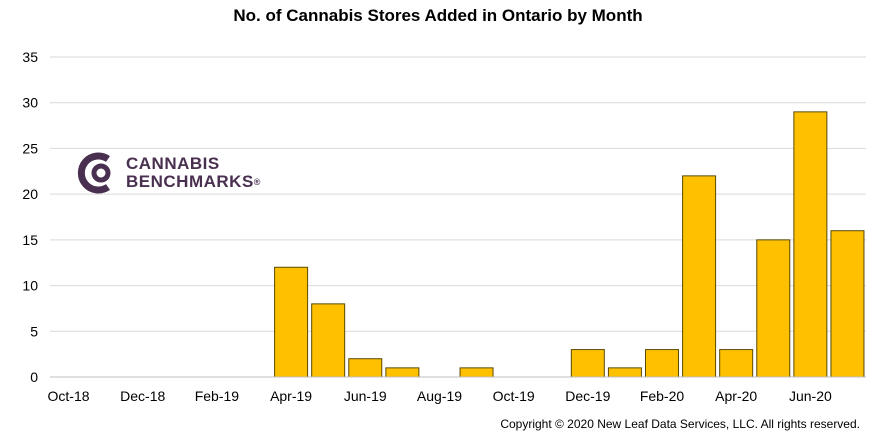 This screenshot has height=437, width=876. I want to click on y-tick-label: 25, so click(30, 148).